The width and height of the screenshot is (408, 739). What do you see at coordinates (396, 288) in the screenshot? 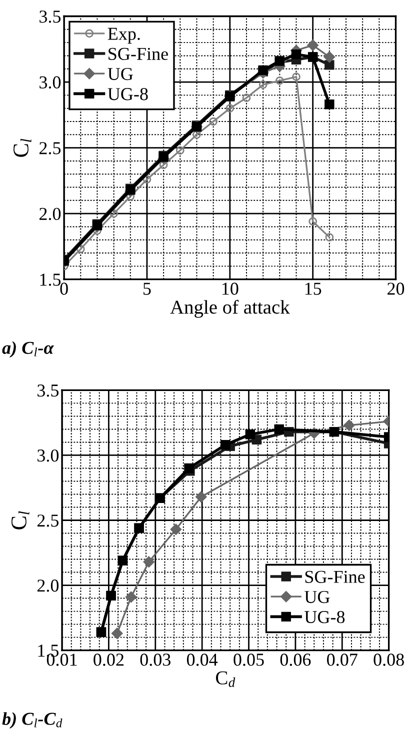
I see `x-tick-label: 20` at bounding box center [396, 288].